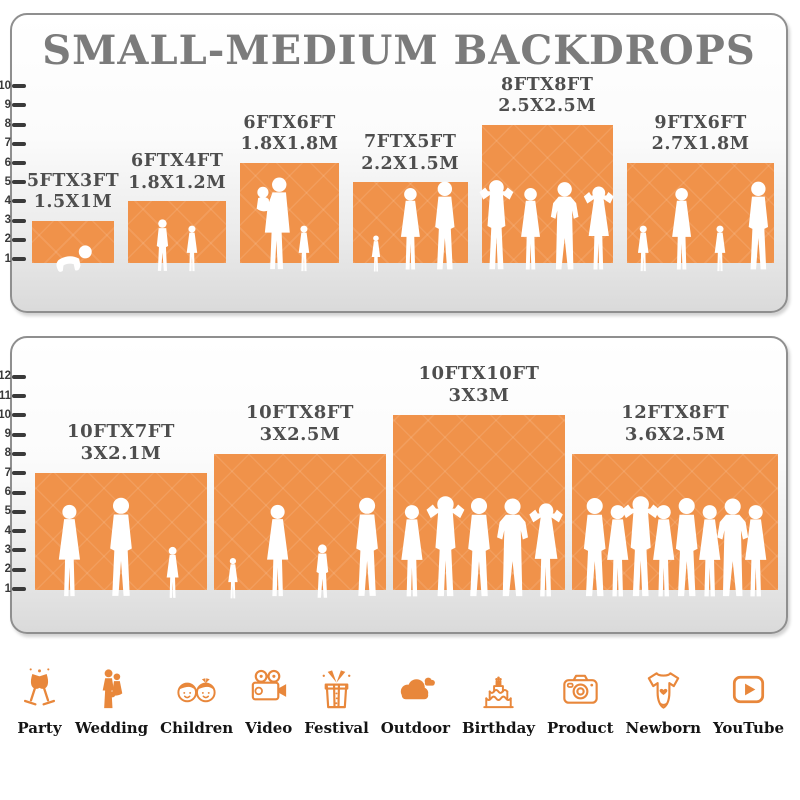 The width and height of the screenshot is (800, 800). I want to click on size-feet-label: 7FTX5FT, so click(410, 142).